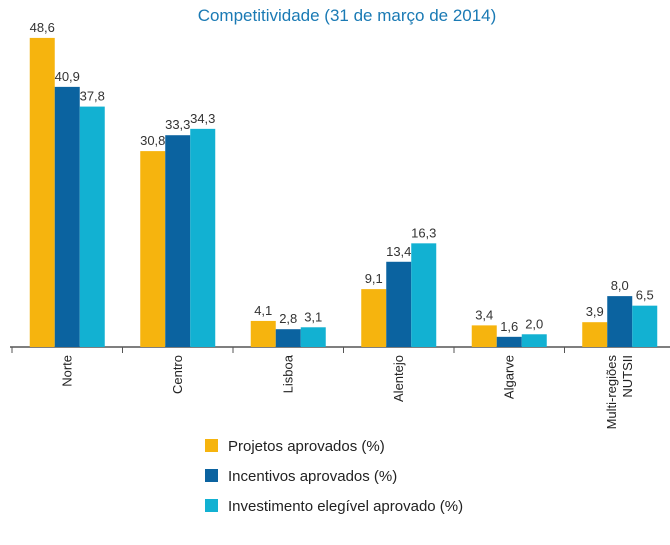 The height and width of the screenshot is (545, 670). I want to click on value-label: 16,3, so click(423, 232).